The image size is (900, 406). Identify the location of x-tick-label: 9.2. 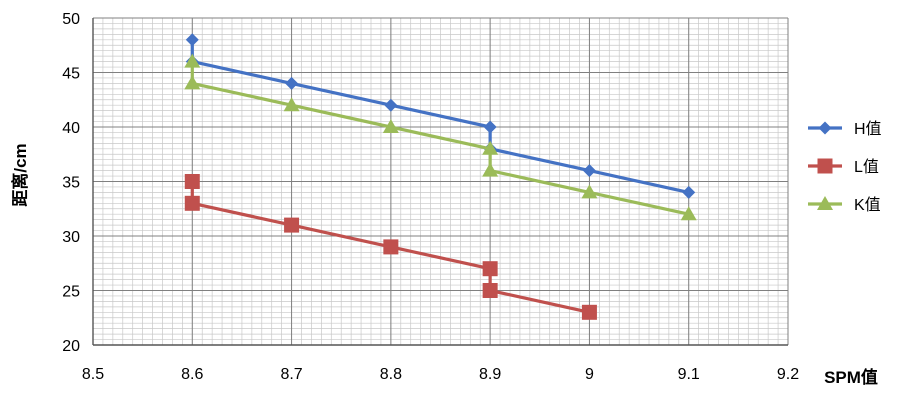
(788, 374).